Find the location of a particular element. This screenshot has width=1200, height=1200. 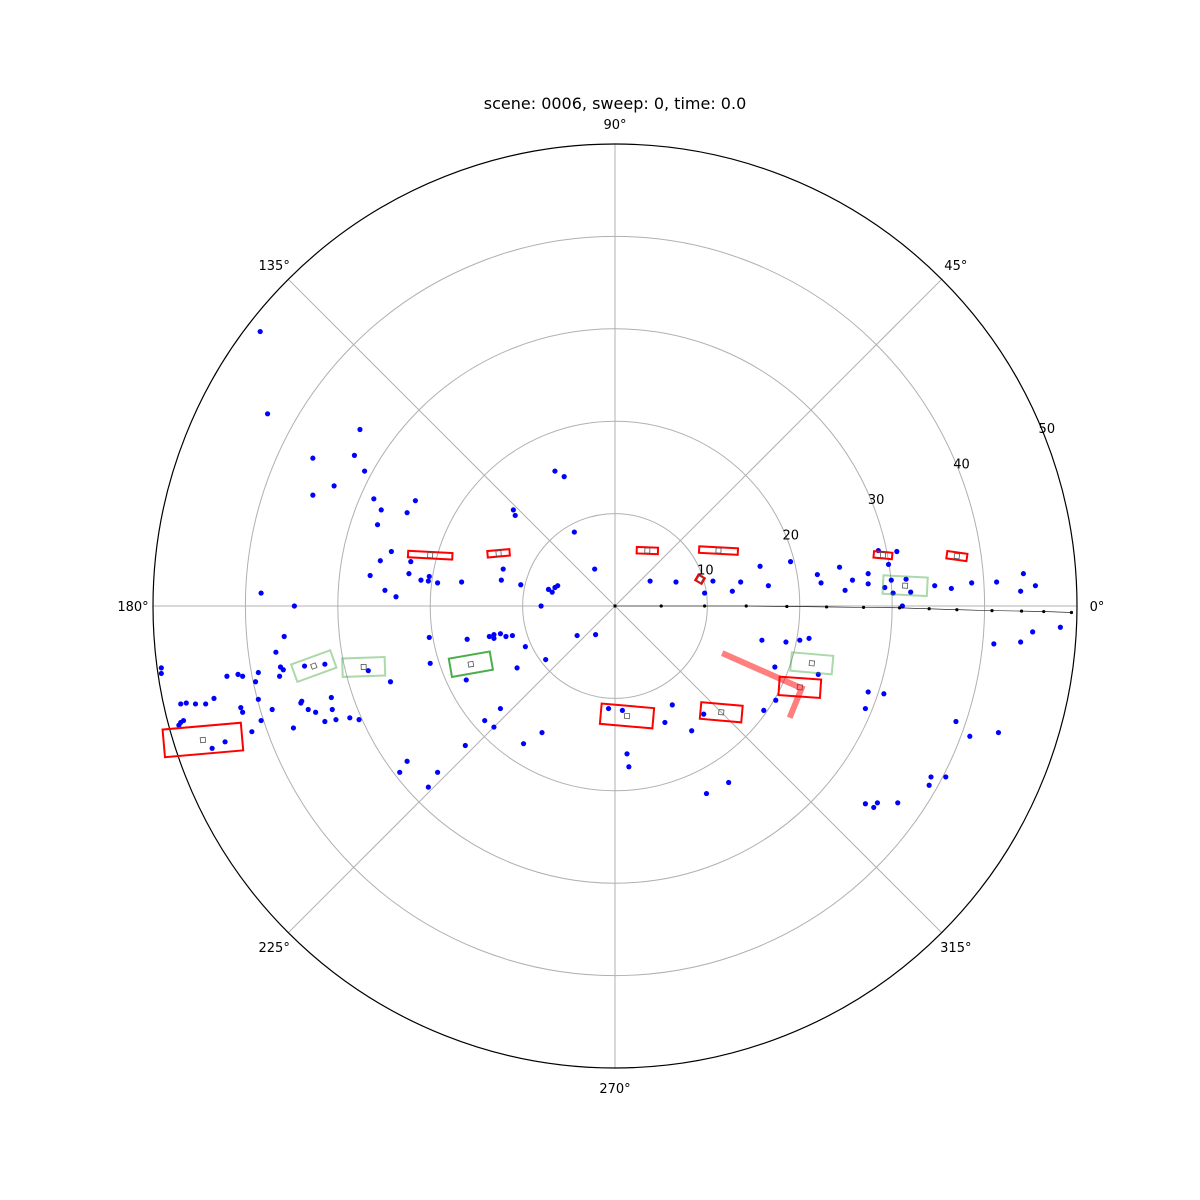

theta-tick-label: 0° is located at coordinates (1097, 607).